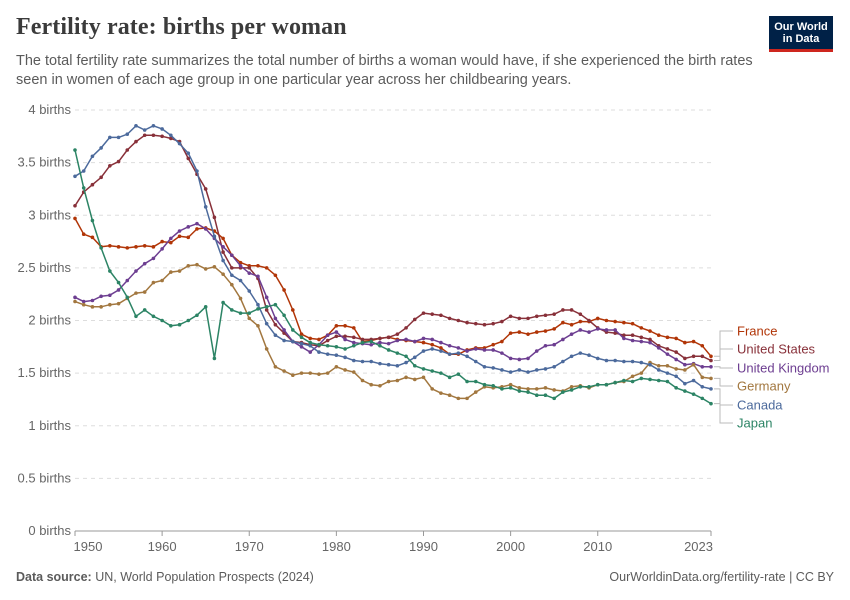 The width and height of the screenshot is (850, 600). What do you see at coordinates (776, 349) in the screenshot?
I see `legend-label-united-states: United States` at bounding box center [776, 349].